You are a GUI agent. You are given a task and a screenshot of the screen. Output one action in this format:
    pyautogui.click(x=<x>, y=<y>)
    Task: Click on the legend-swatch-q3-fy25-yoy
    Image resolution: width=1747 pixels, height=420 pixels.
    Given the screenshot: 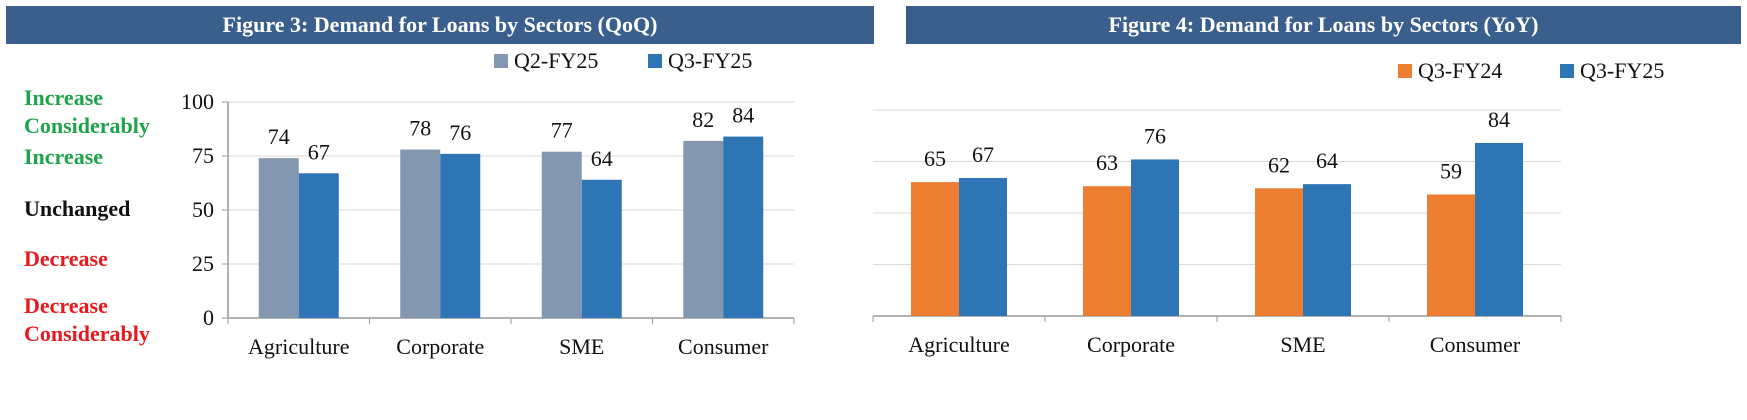 What is the action you would take?
    pyautogui.click(x=1567, y=71)
    